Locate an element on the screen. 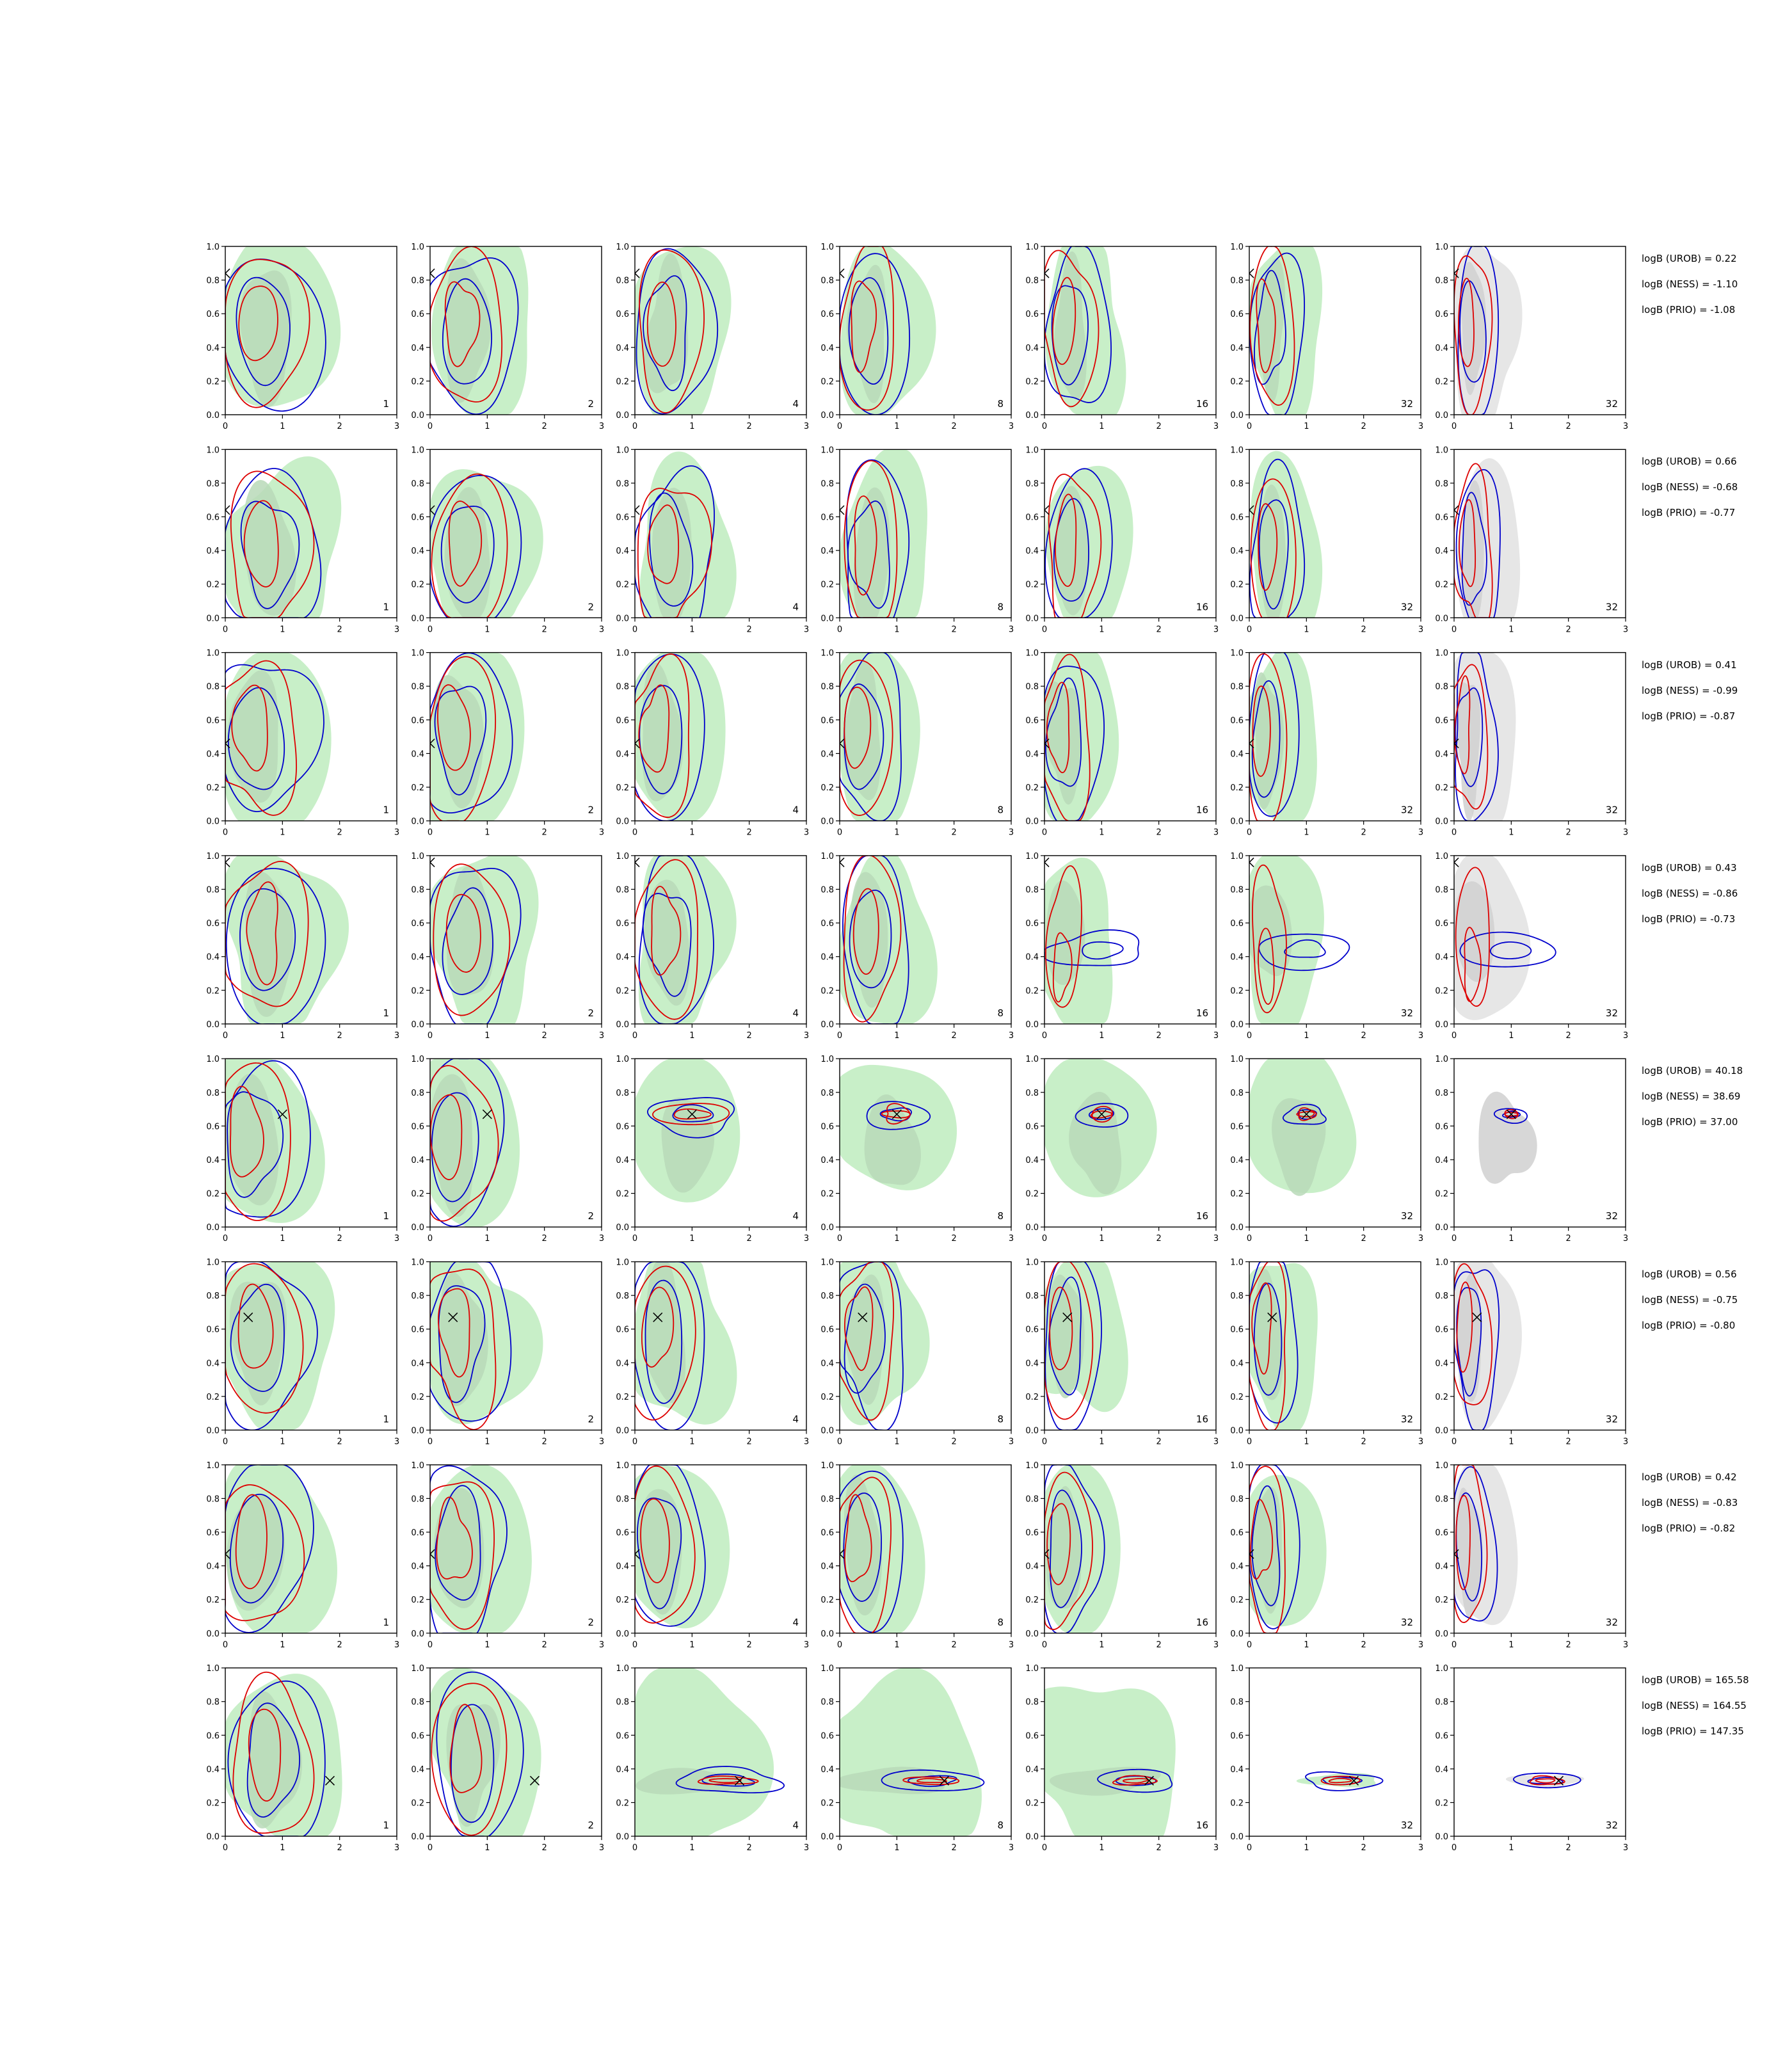 The height and width of the screenshot is (2048, 1792). panel-r7-c5: 0 1 2 3 0.0 0.2 0.4 0.6 0.8 1.0 16 is located at coordinates (1122, 1555).